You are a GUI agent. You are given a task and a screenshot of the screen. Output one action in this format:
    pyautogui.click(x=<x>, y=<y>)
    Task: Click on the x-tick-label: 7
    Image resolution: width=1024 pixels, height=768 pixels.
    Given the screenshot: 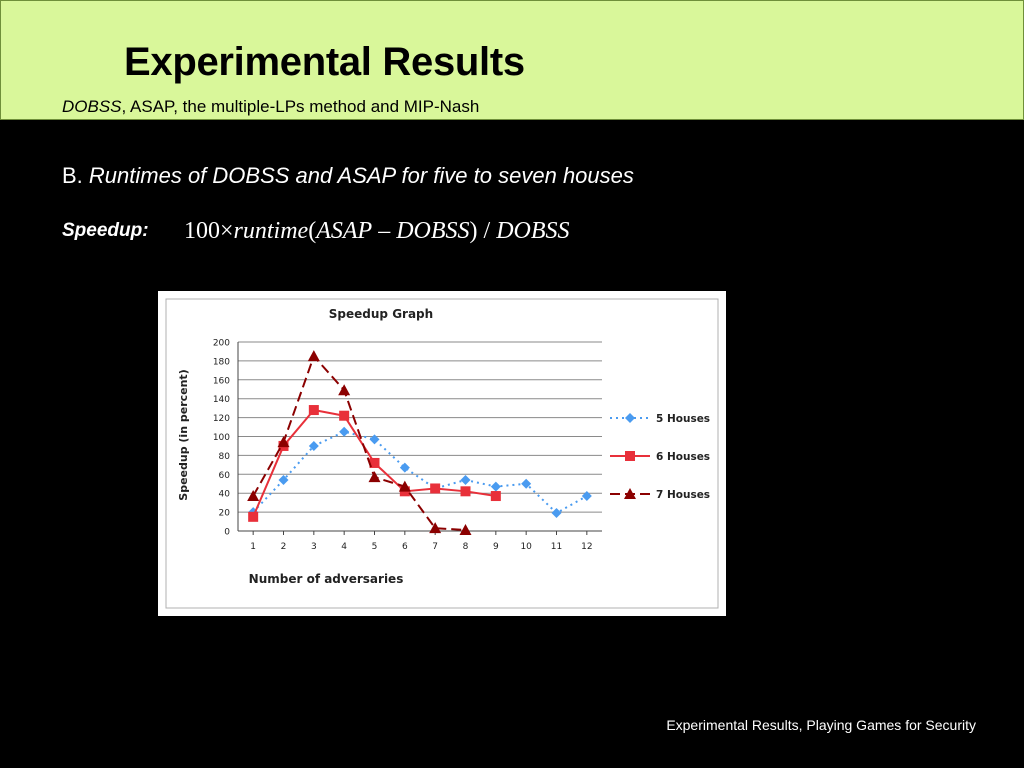 What is the action you would take?
    pyautogui.click(x=435, y=547)
    